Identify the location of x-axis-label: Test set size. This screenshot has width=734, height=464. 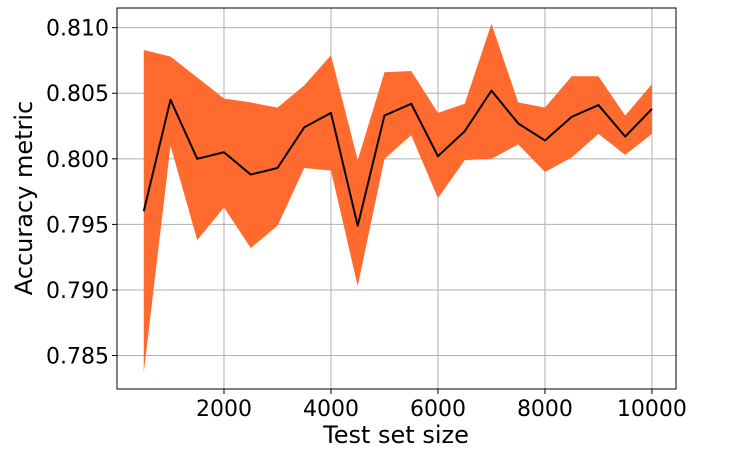
(395, 435).